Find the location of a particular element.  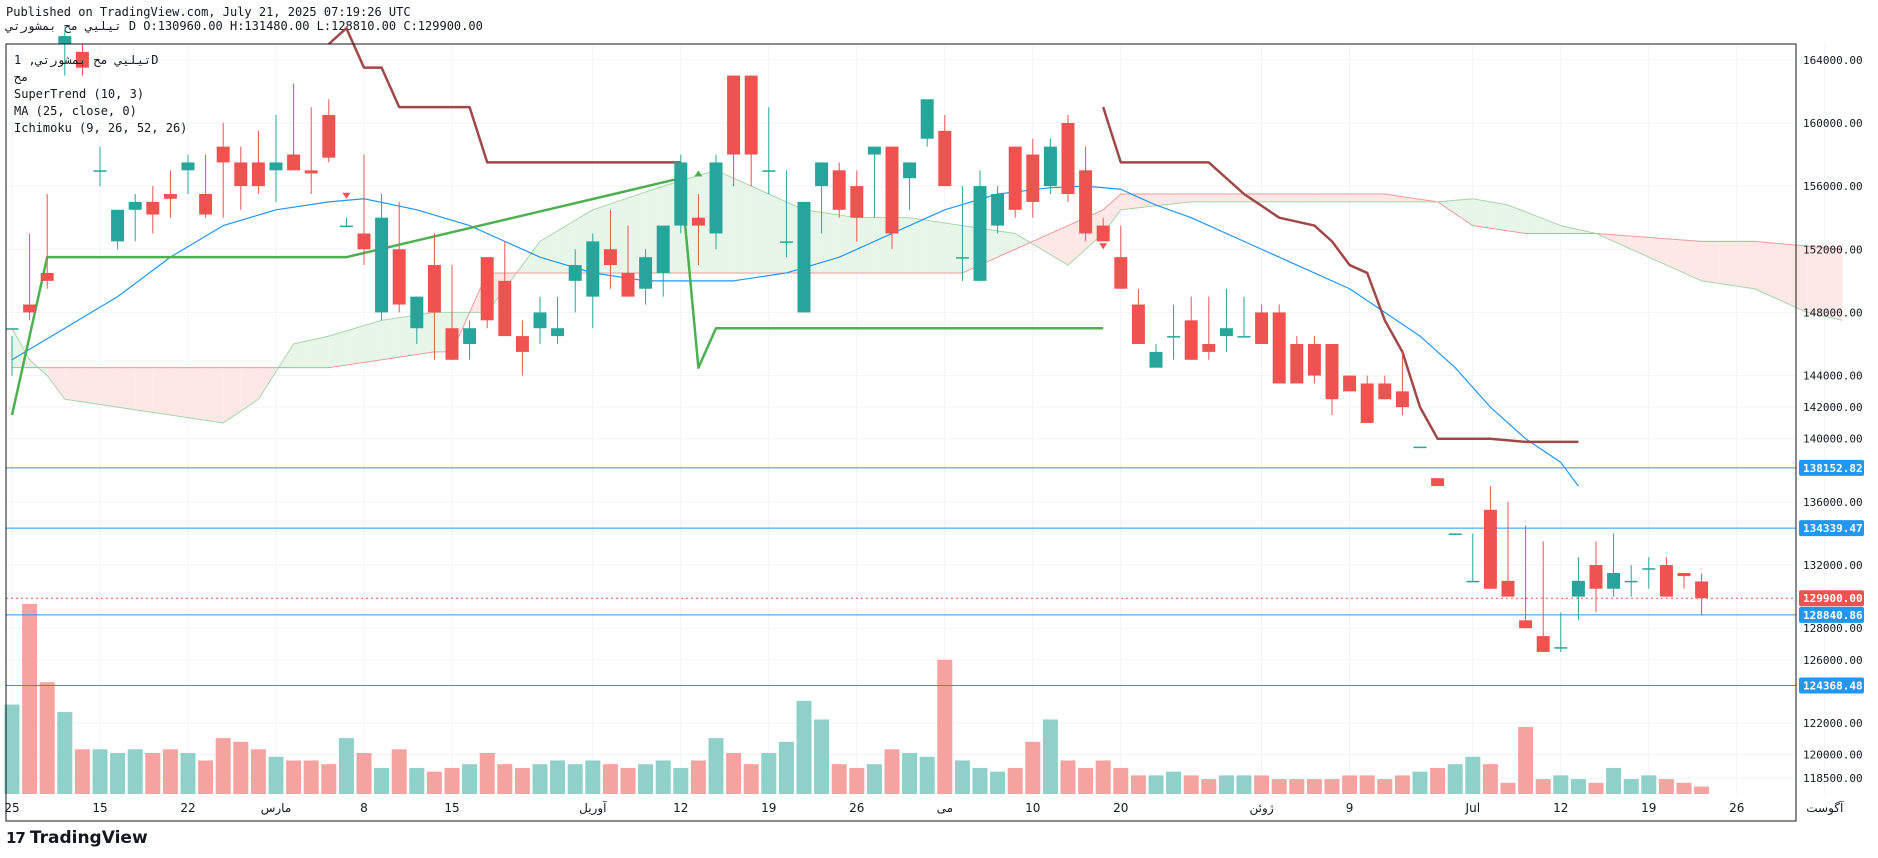

y-tick-label: 128000.00 is located at coordinates (1833, 628).